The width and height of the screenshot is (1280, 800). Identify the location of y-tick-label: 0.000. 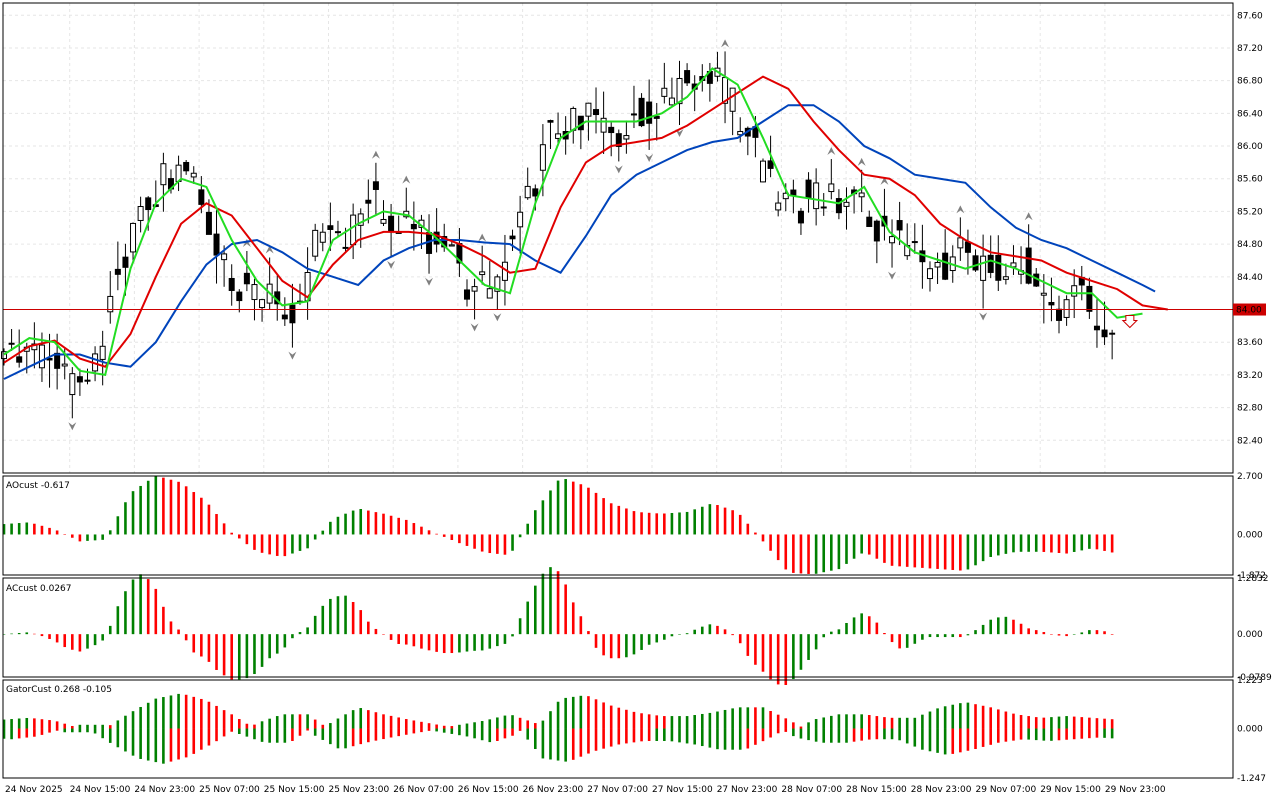
(1250, 535).